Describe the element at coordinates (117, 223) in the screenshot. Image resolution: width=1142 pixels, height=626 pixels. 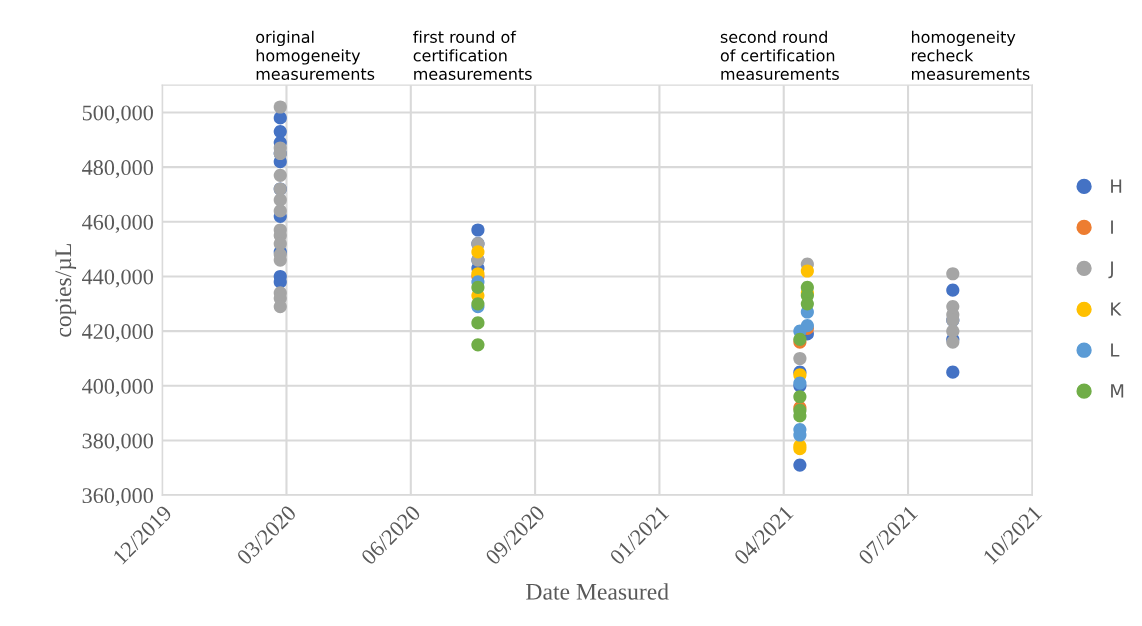
I see `y-tick-label: 460,000` at that location.